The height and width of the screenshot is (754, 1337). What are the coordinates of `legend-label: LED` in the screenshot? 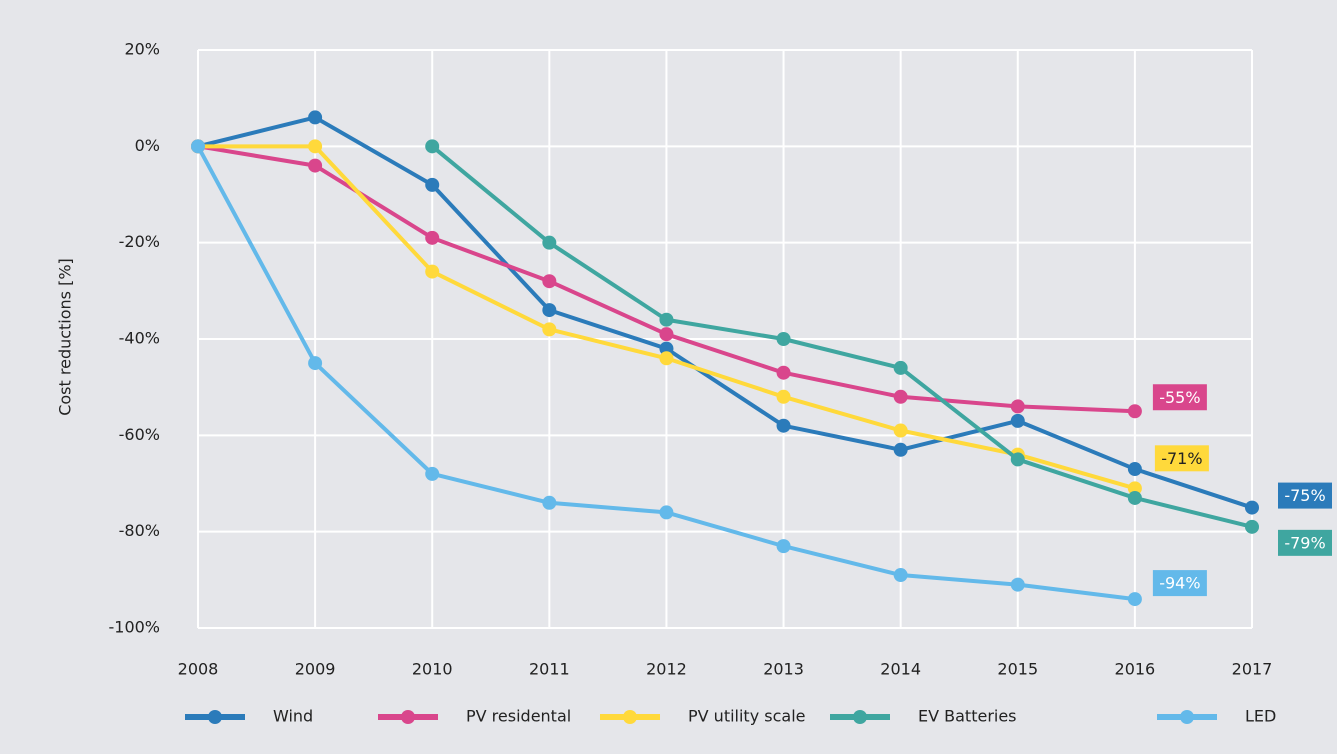 It's located at (1260, 716).